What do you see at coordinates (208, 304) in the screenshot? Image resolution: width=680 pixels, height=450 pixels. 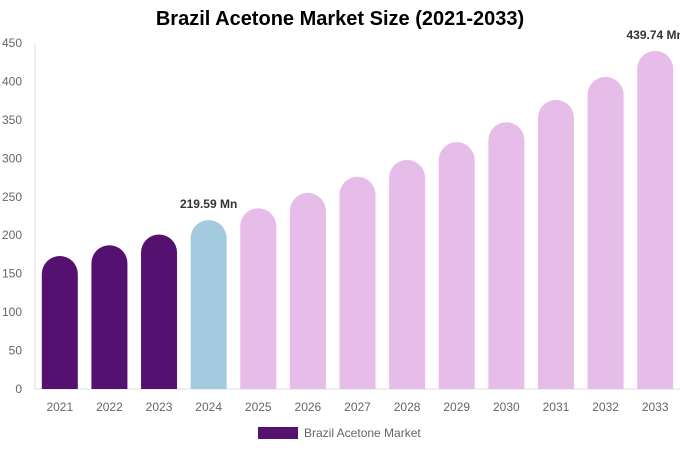 I see `bar-2024` at bounding box center [208, 304].